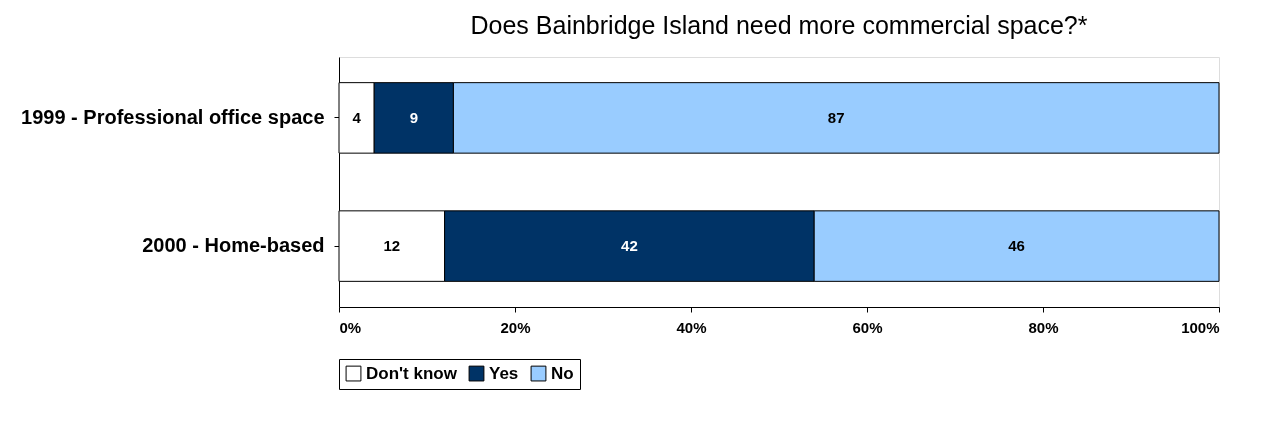 This screenshot has width=1264, height=444. Describe the element at coordinates (1043, 327) in the screenshot. I see `x-tick-label: 80%` at that location.